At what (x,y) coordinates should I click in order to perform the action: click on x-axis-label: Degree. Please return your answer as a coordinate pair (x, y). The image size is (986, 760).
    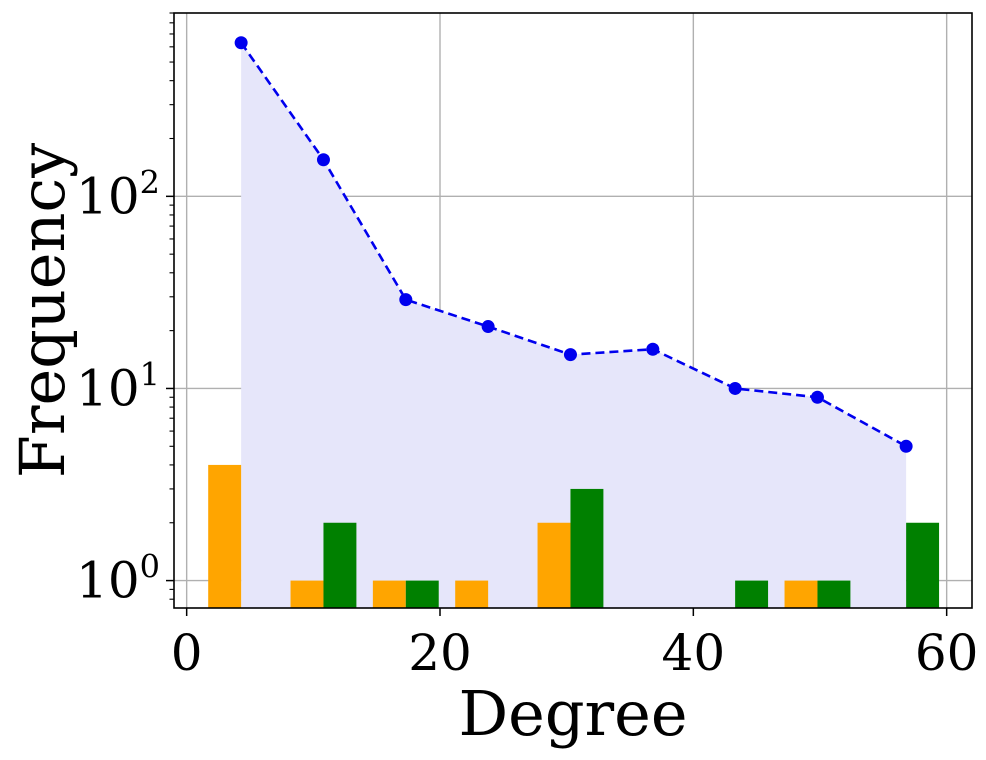
    Looking at the image, I should click on (572, 713).